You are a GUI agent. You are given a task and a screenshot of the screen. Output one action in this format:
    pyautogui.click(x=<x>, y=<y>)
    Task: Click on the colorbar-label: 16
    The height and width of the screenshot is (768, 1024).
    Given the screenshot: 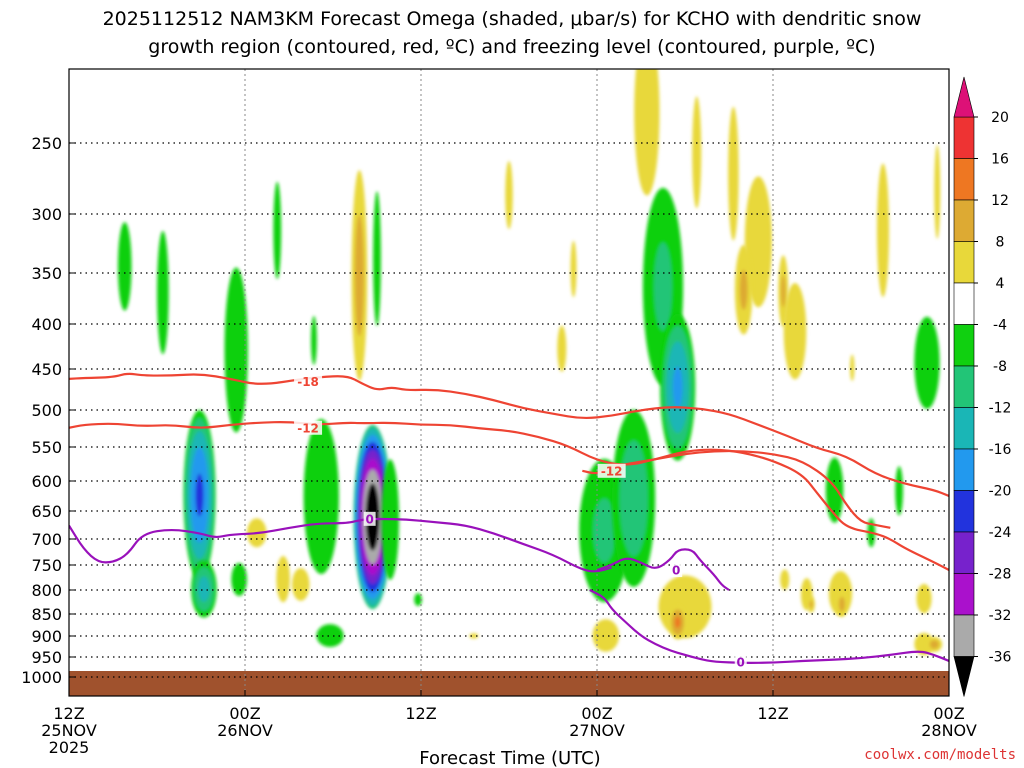 What is the action you would take?
    pyautogui.click(x=1000, y=160)
    